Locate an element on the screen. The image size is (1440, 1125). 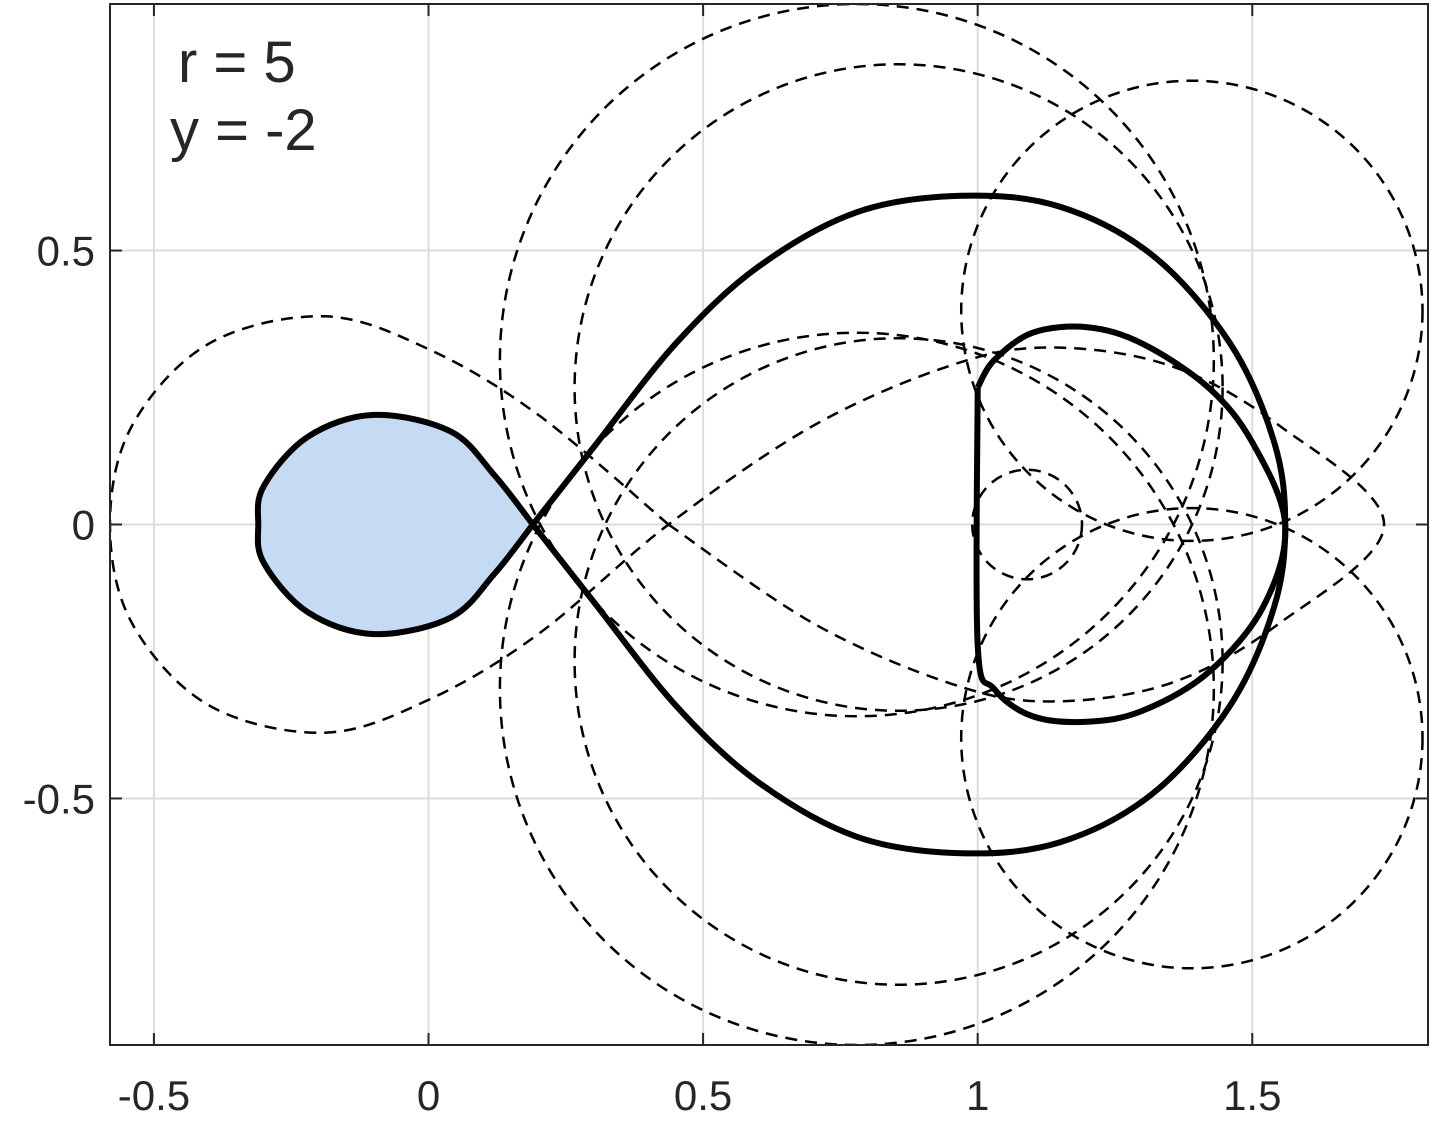
y-tick-label: -0.5 is located at coordinates (59, 798).